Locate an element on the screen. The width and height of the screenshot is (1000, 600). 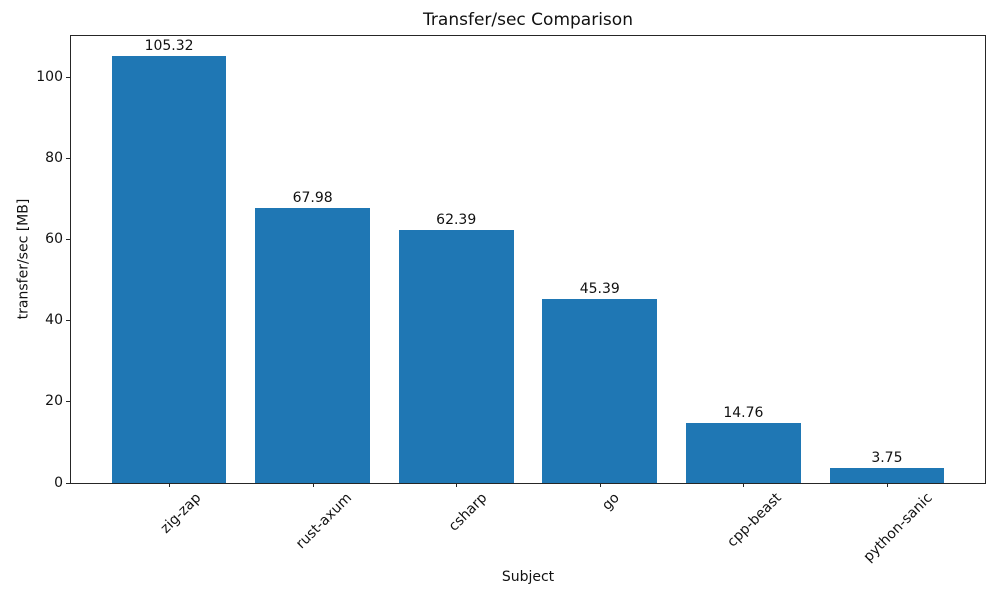
bar-value-label: 3.75 is located at coordinates (887, 457).